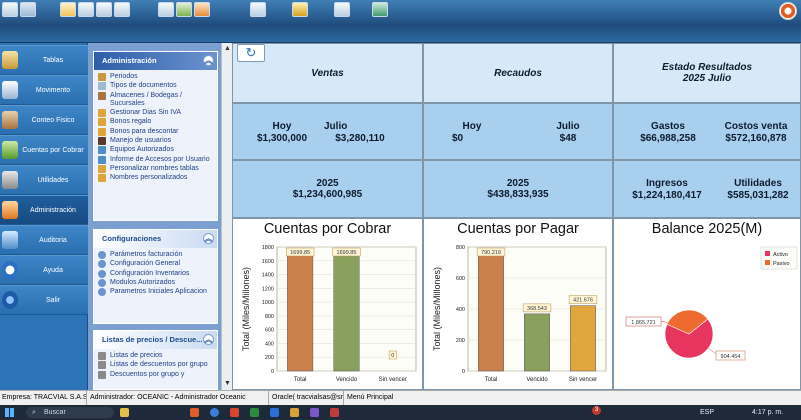 Image resolution: width=801 pixels, height=420 pixels. What do you see at coordinates (44, 270) in the screenshot?
I see `nav-item-ayuda: Ayuda` at bounding box center [44, 270].